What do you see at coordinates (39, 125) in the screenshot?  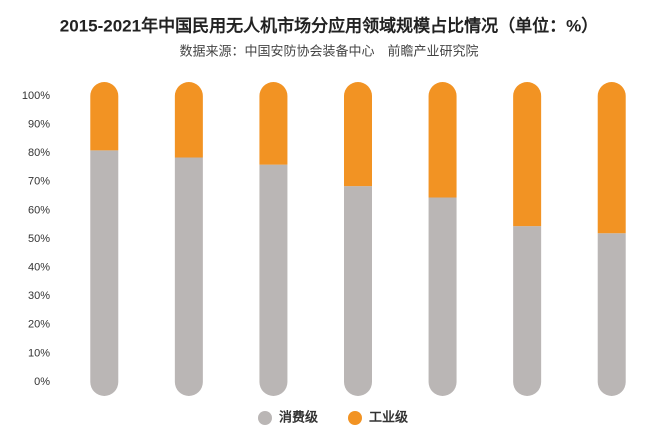 I see `y-tick-label: 90%` at bounding box center [39, 125].